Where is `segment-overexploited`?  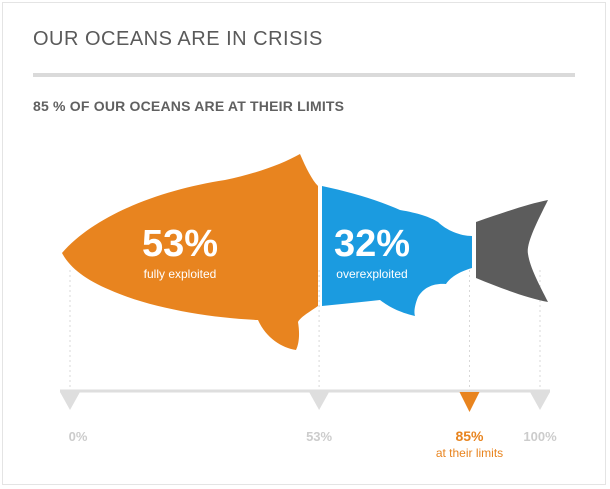 segment-overexploited is located at coordinates (397, 251).